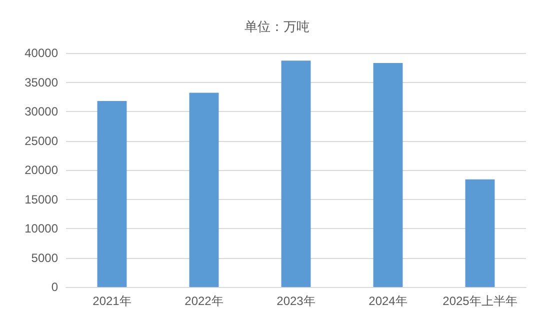 The width and height of the screenshot is (554, 333). Describe the element at coordinates (41, 170) in the screenshot. I see `y-tick-label: 20000` at that location.